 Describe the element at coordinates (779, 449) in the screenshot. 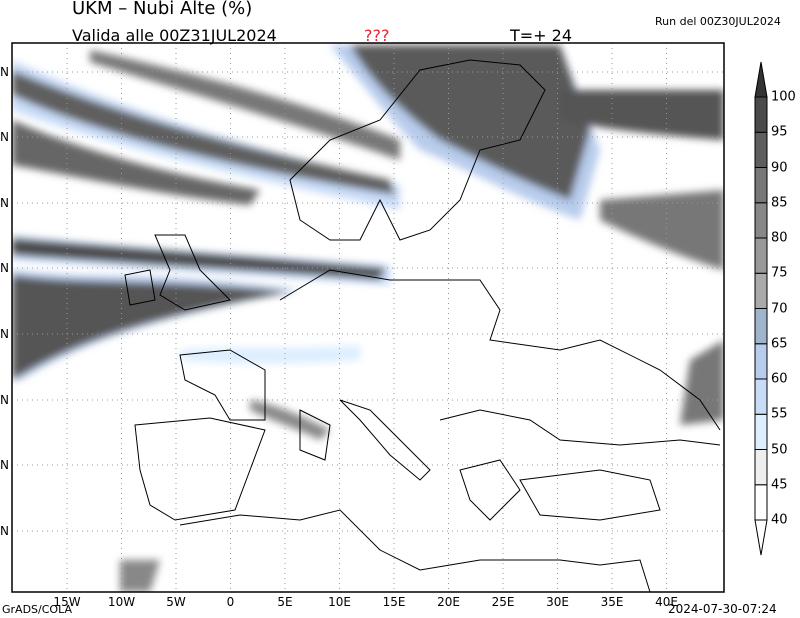

I see `colorbar-label: 50` at that location.